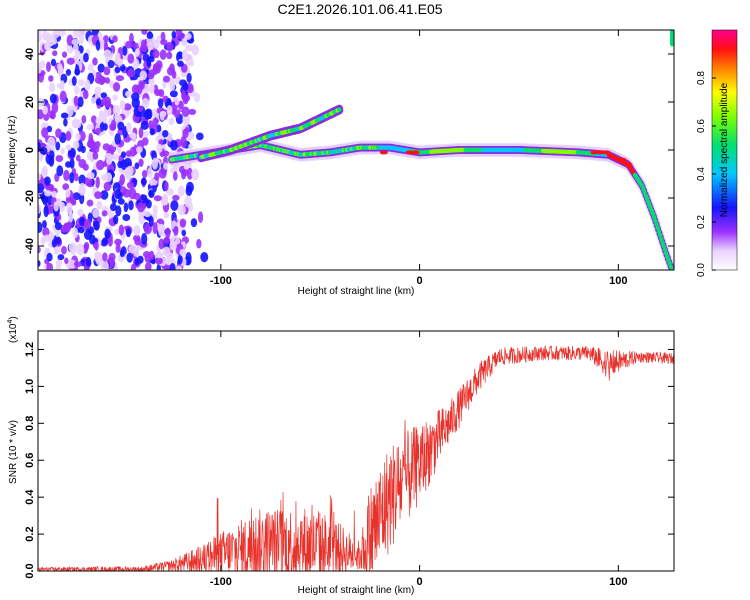 This screenshot has height=600, width=750. Describe the element at coordinates (339, 109) in the screenshot. I see `branch-core` at that location.